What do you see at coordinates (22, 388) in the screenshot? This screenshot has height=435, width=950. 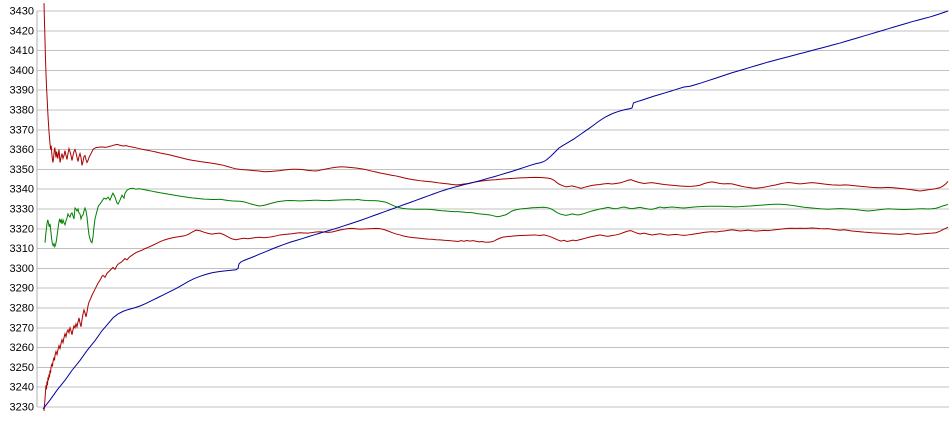 I see `y-axis-tick-label: 3240` at bounding box center [22, 388].